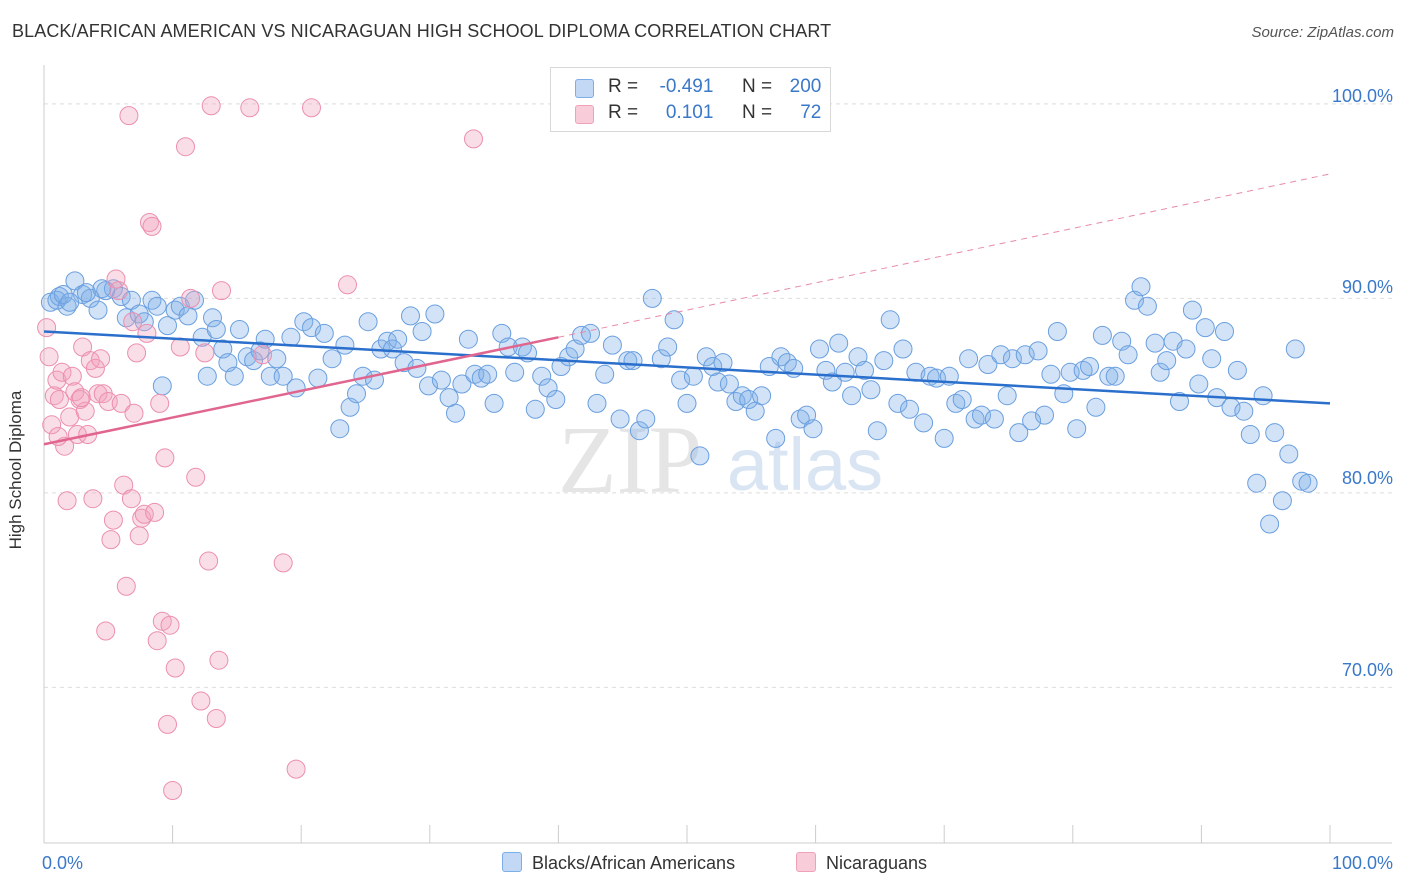 The width and height of the screenshot is (1406, 892). What do you see at coordinates (618, 863) in the screenshot?
I see `legend-item-blacks: Blacks/African Americans` at bounding box center [618, 863].